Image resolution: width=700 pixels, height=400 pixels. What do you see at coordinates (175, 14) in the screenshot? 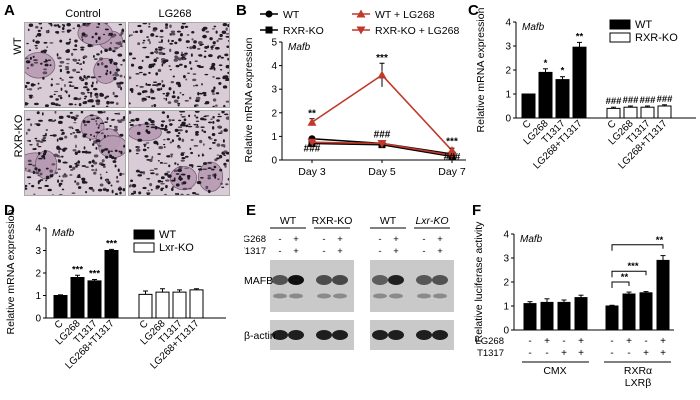
I see `panel-a-header-lg268: LG268` at bounding box center [175, 14].